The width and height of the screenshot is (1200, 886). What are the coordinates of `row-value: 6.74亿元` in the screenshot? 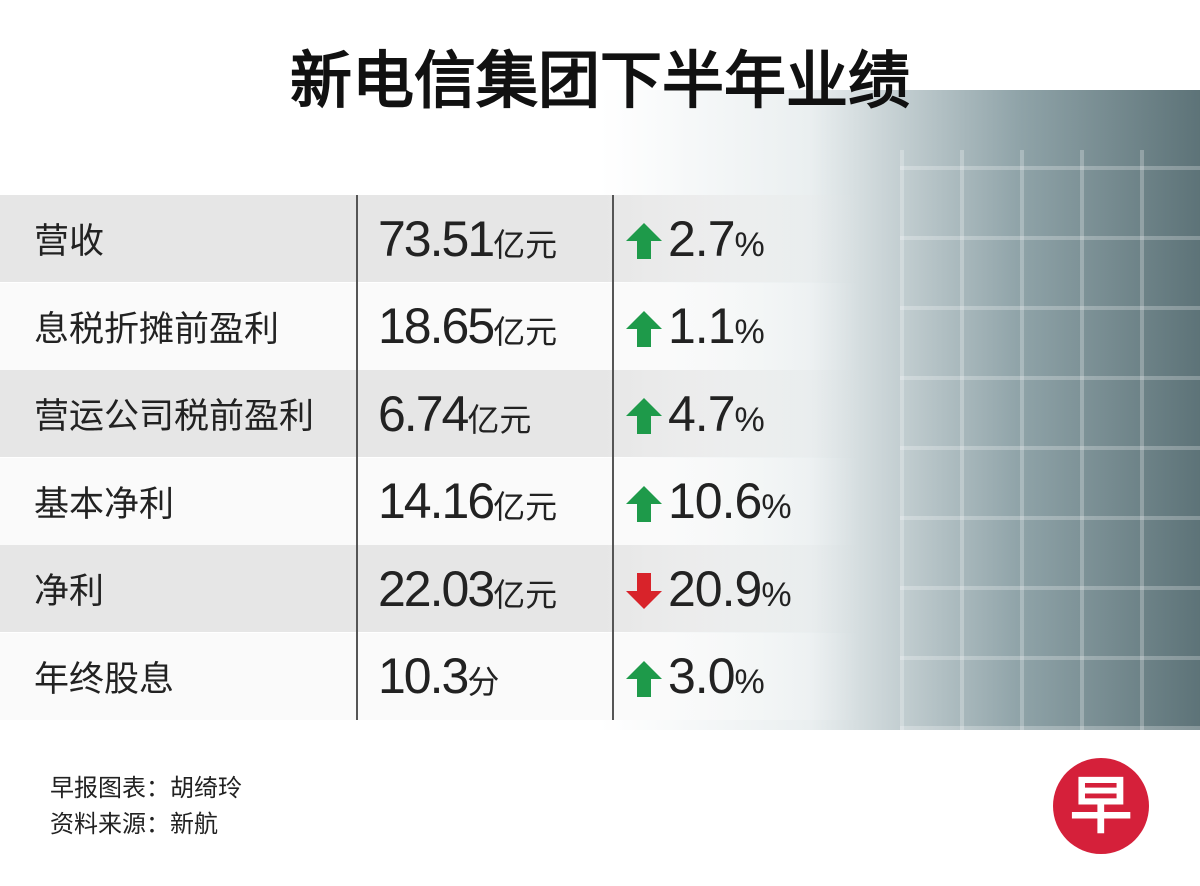 It's located at (454, 414).